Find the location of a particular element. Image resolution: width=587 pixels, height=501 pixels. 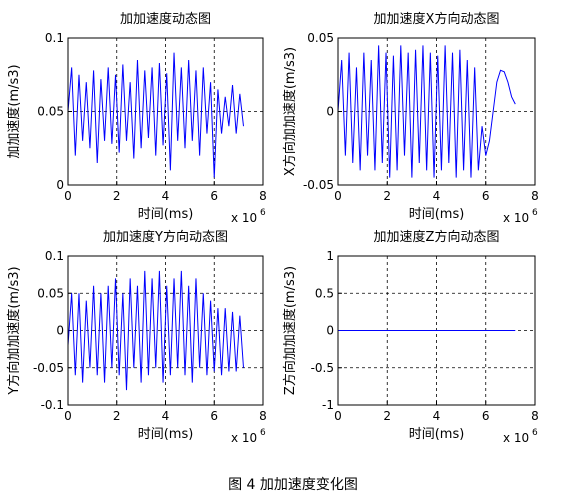

y-tick-label: -0.5 is located at coordinates (322, 368).